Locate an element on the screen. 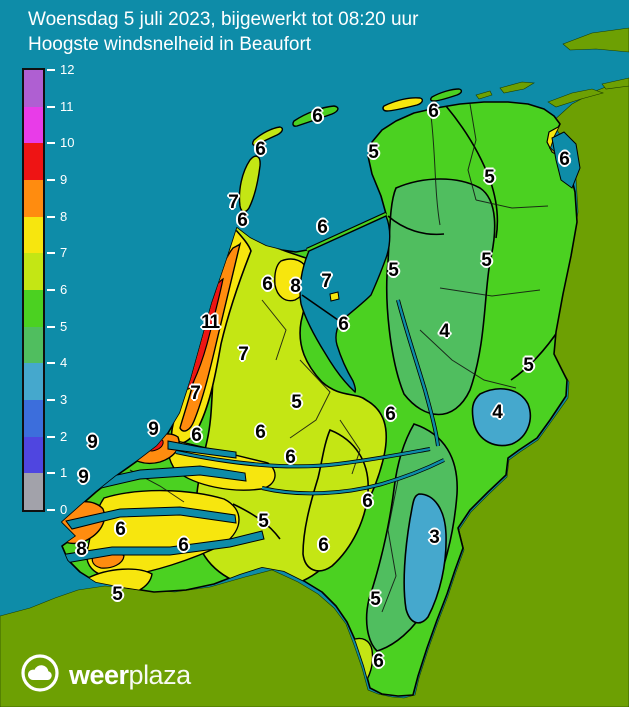 Image resolution: width=629 pixels, height=707 pixels. delta-channels is located at coordinates (163, 502).